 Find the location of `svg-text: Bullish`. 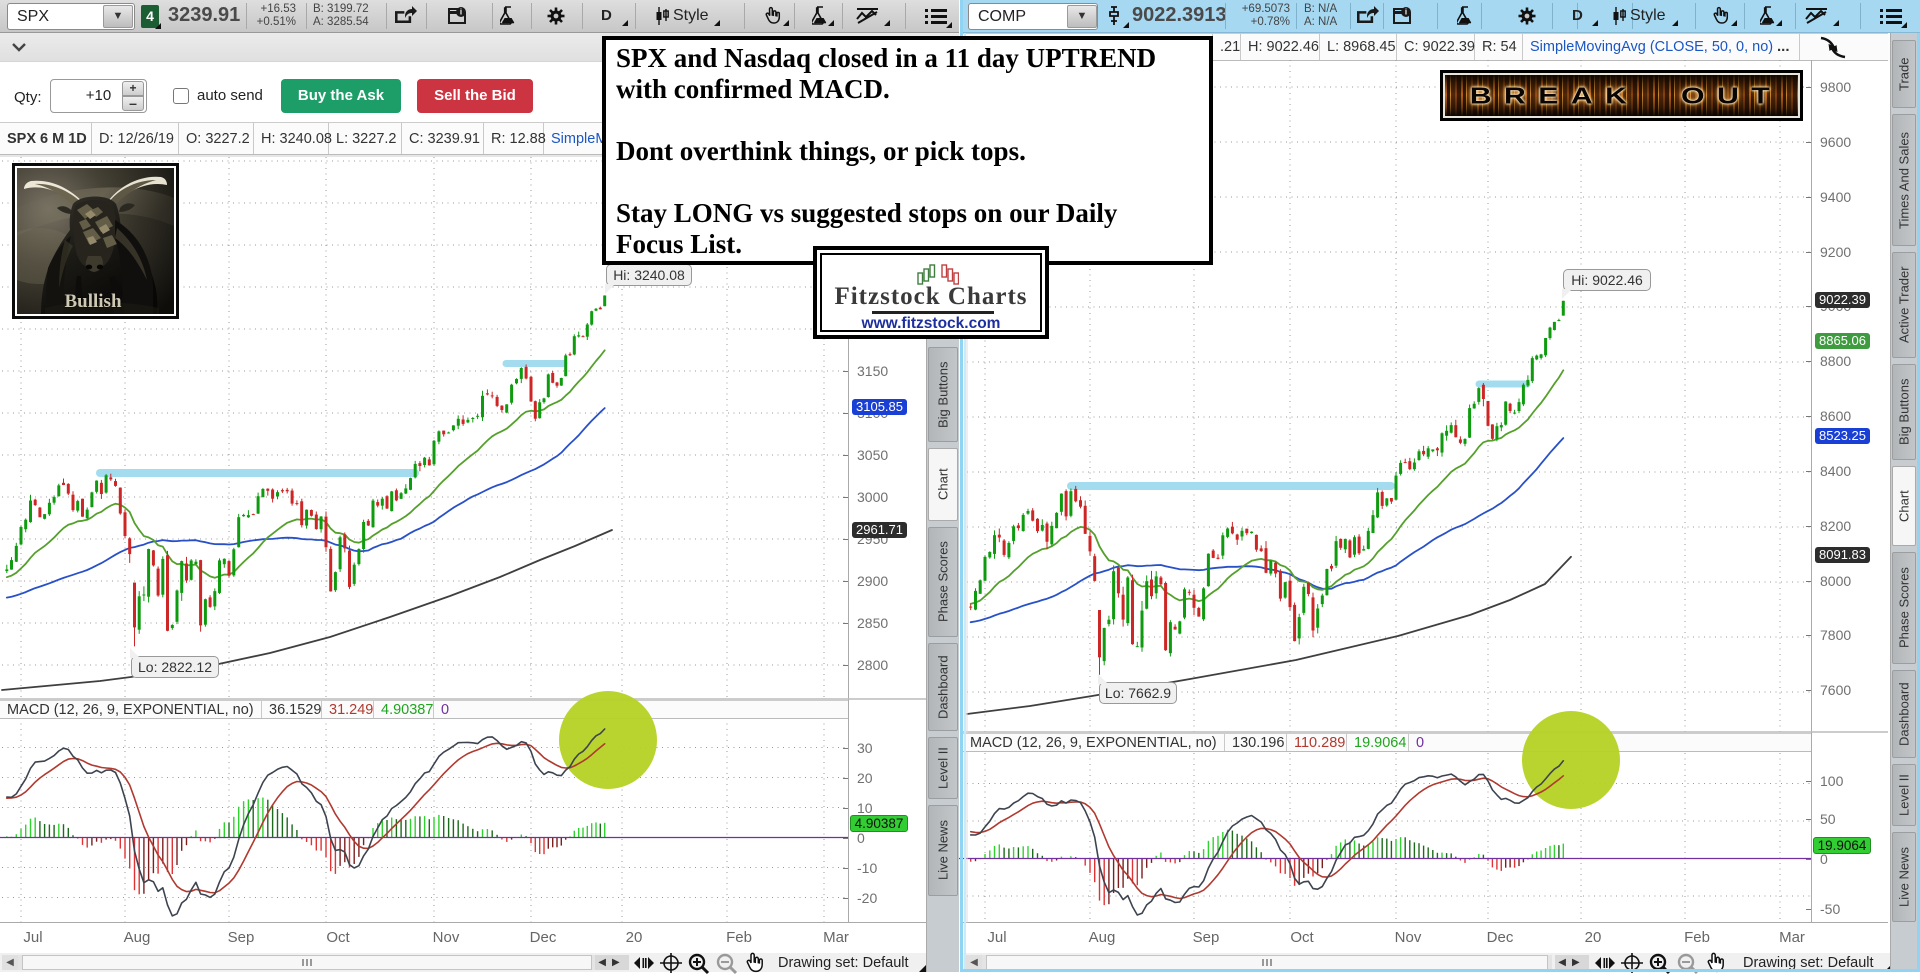

svg-text: Bullish is located at coordinates (92, 301).